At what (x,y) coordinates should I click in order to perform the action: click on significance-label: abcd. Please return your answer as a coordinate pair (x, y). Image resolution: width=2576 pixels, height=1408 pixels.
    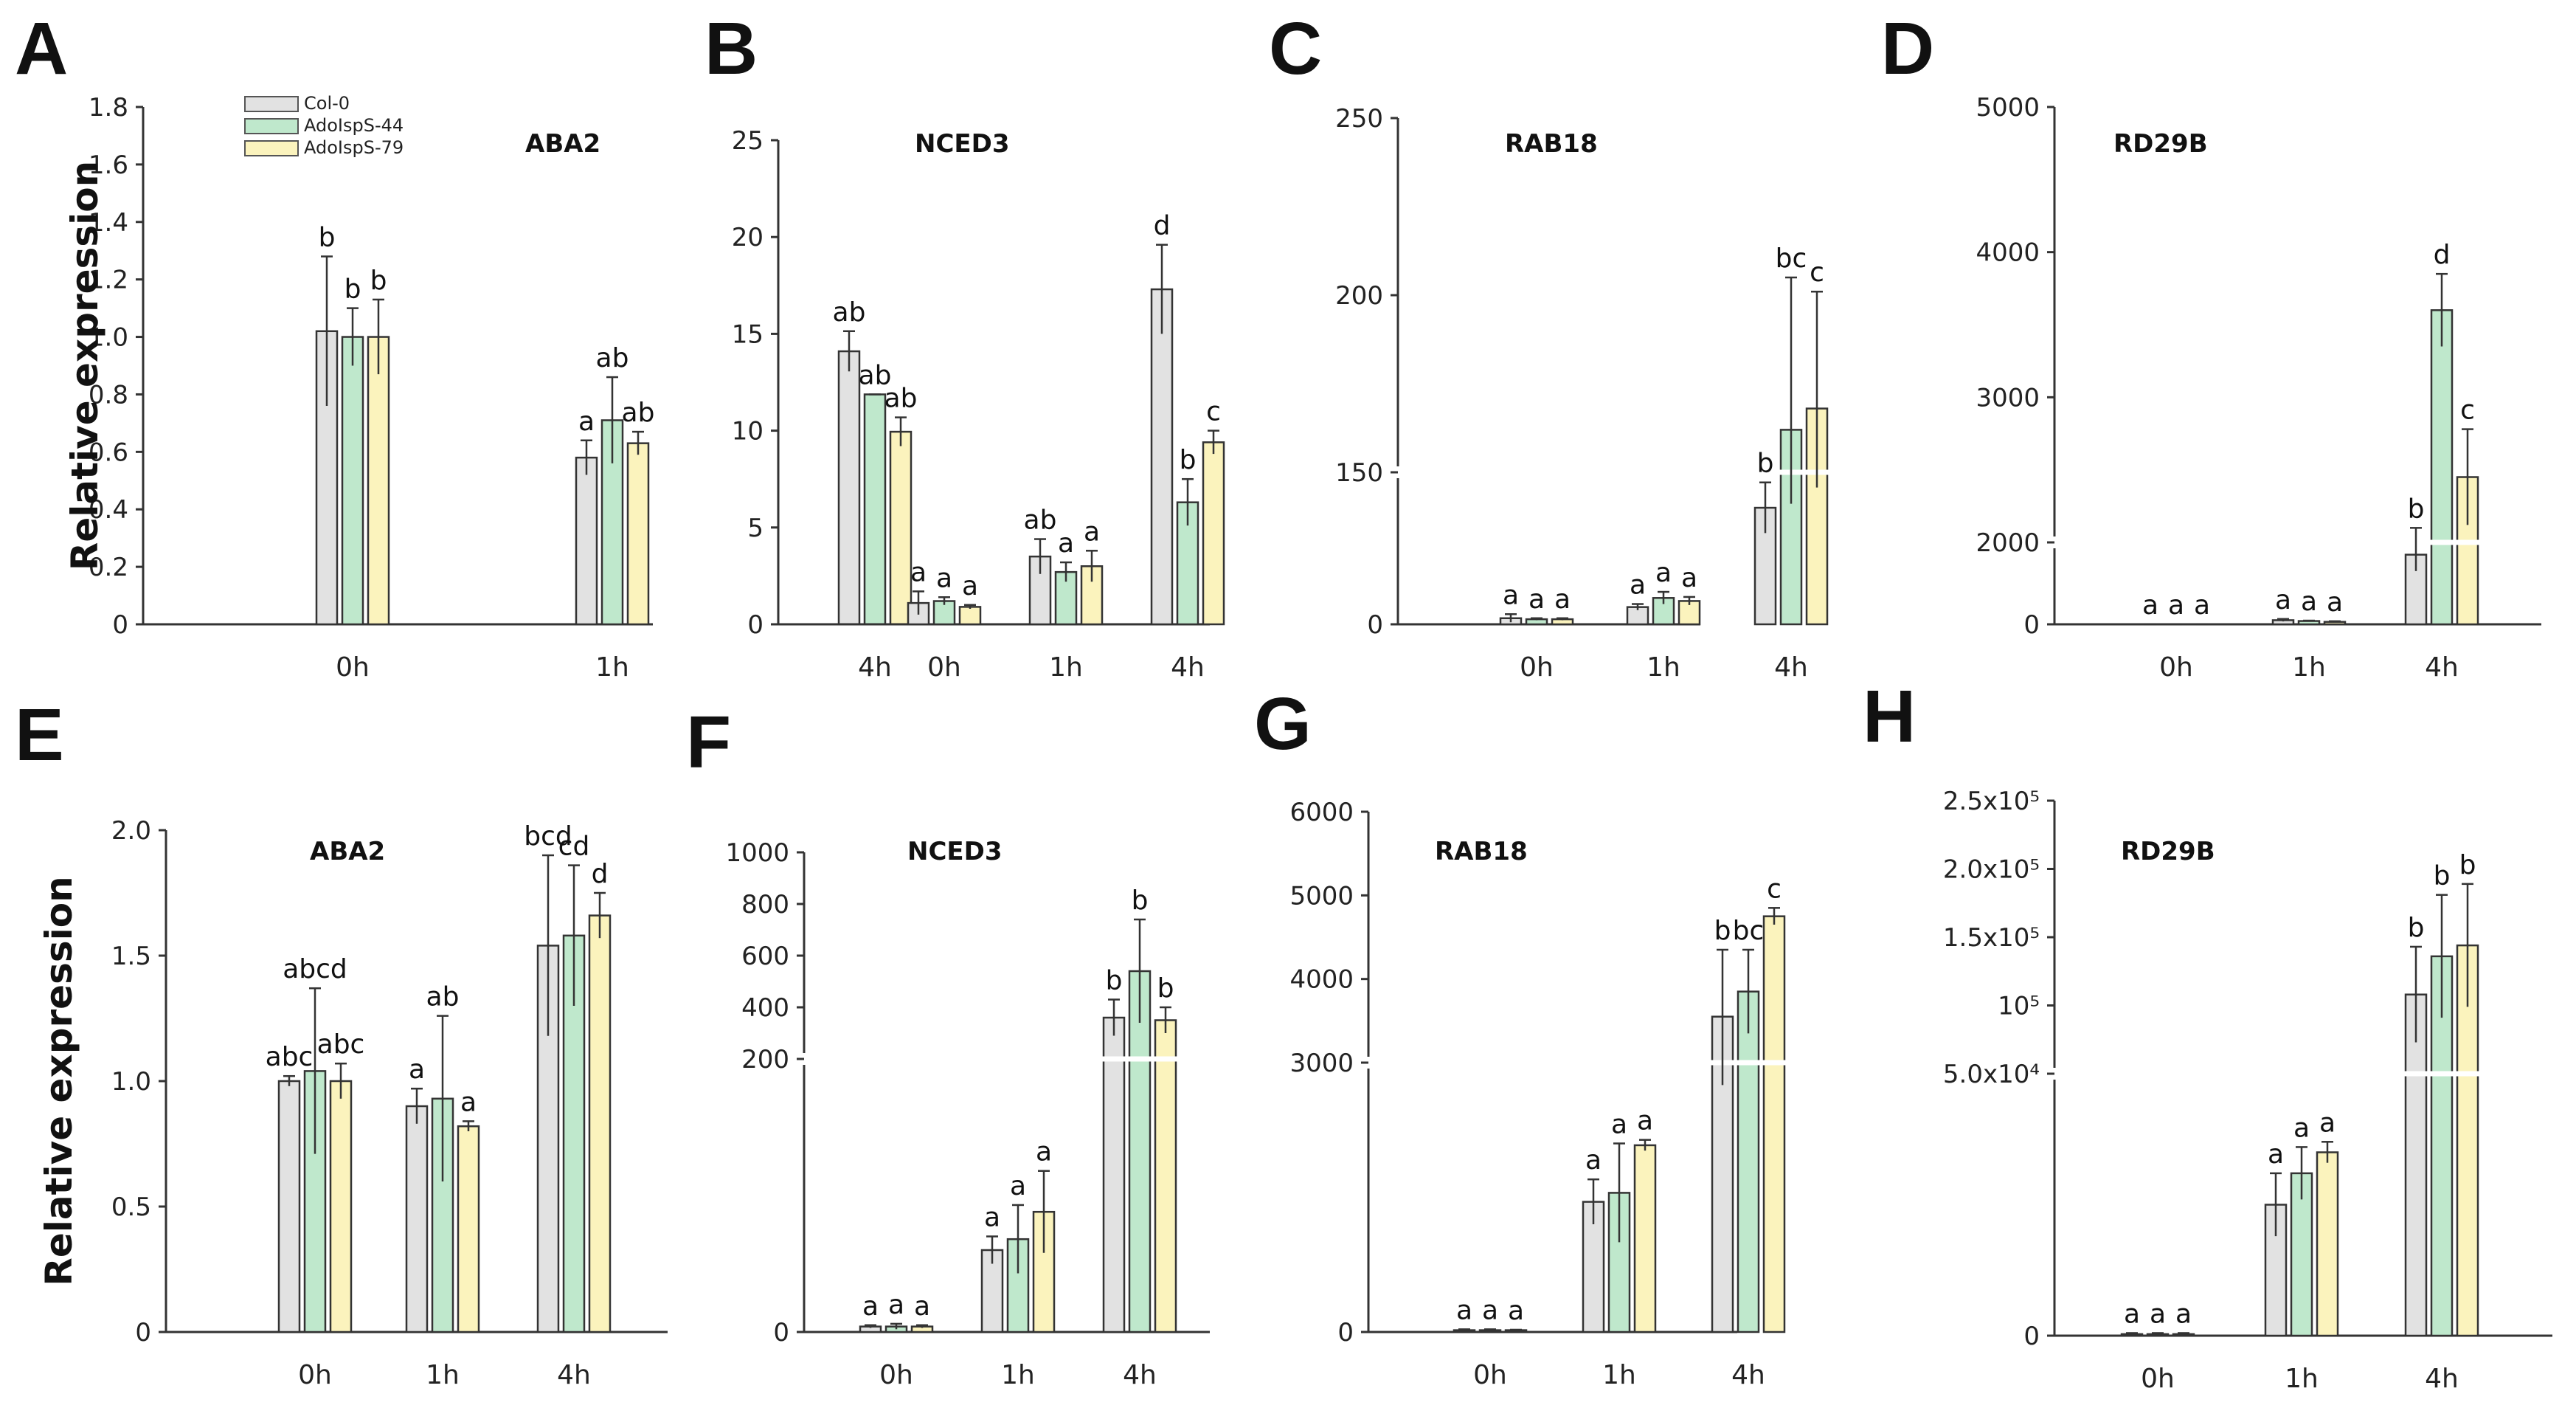
    Looking at the image, I should click on (315, 969).